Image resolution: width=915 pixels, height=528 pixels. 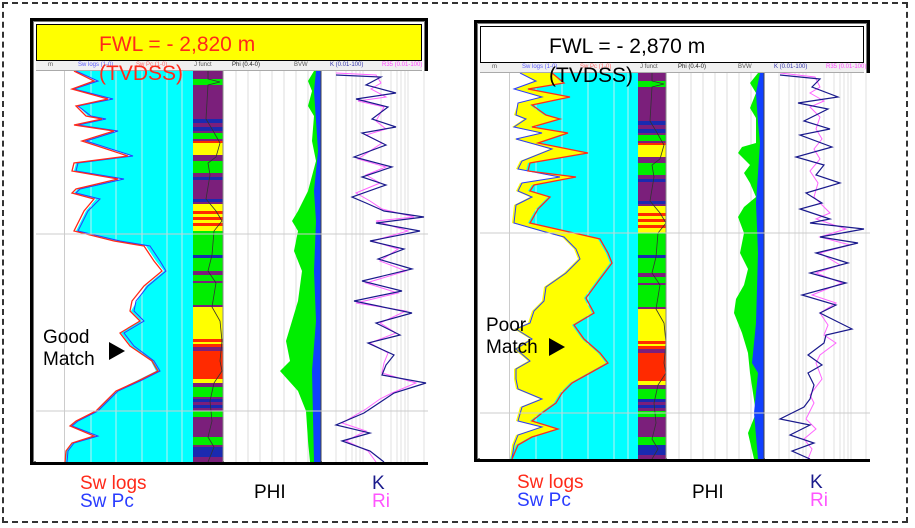 I want to click on match-annotation: Good Match, so click(x=69, y=348).